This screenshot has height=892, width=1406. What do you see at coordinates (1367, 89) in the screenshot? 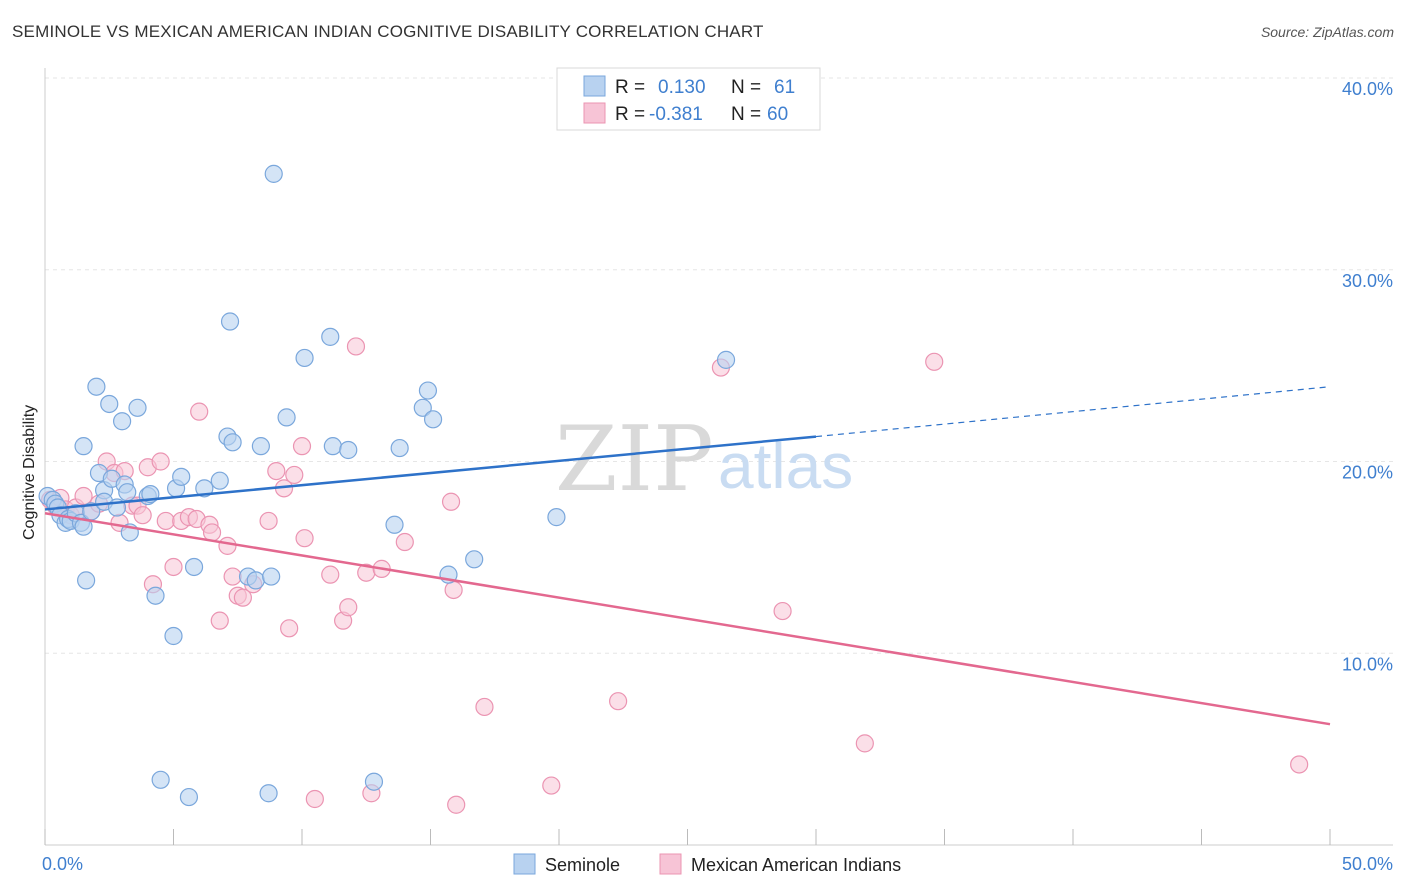
I see `y-tick-label-3: 40.0%` at bounding box center [1367, 89].